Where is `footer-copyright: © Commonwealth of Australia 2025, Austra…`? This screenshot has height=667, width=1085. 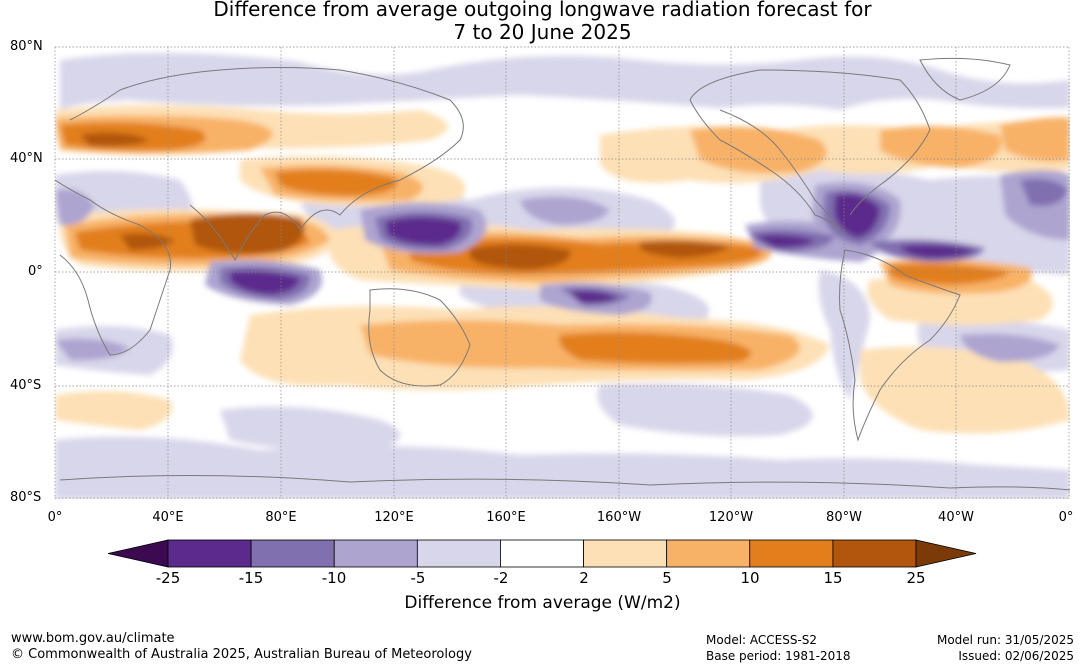
footer-copyright: © Commonwealth of Australia 2025, Austra… is located at coordinates (241, 654).